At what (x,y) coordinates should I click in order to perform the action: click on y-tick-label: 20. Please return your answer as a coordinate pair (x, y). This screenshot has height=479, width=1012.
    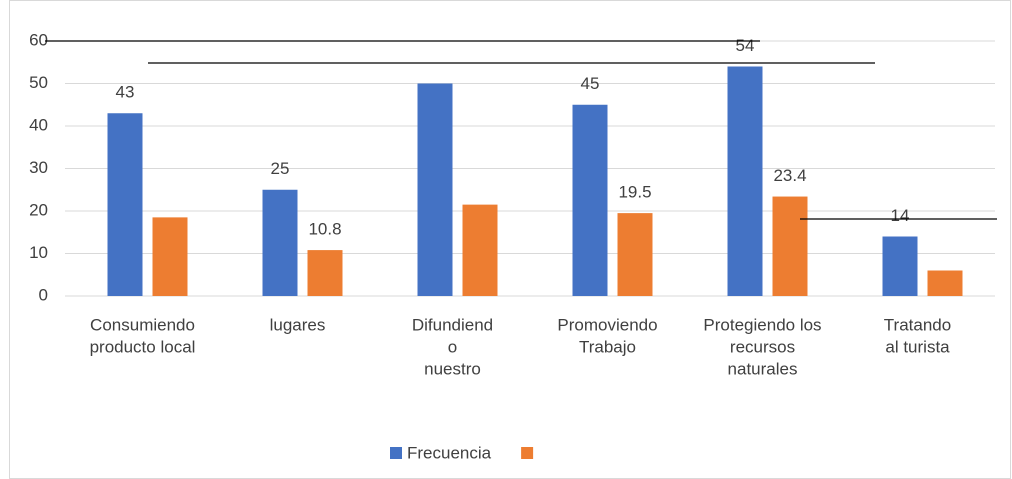
    Looking at the image, I should click on (38, 209).